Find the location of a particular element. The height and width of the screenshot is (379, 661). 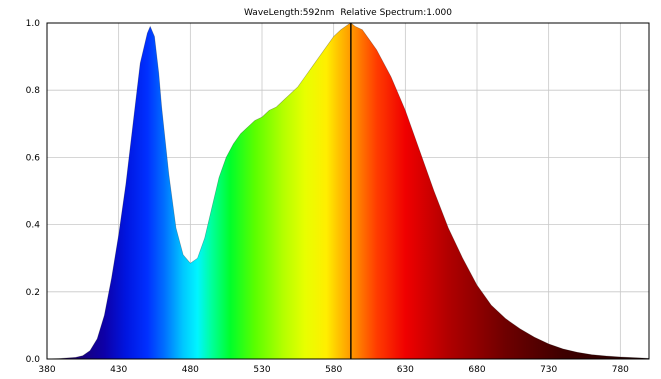

x-tick-label: 680 is located at coordinates (476, 370).